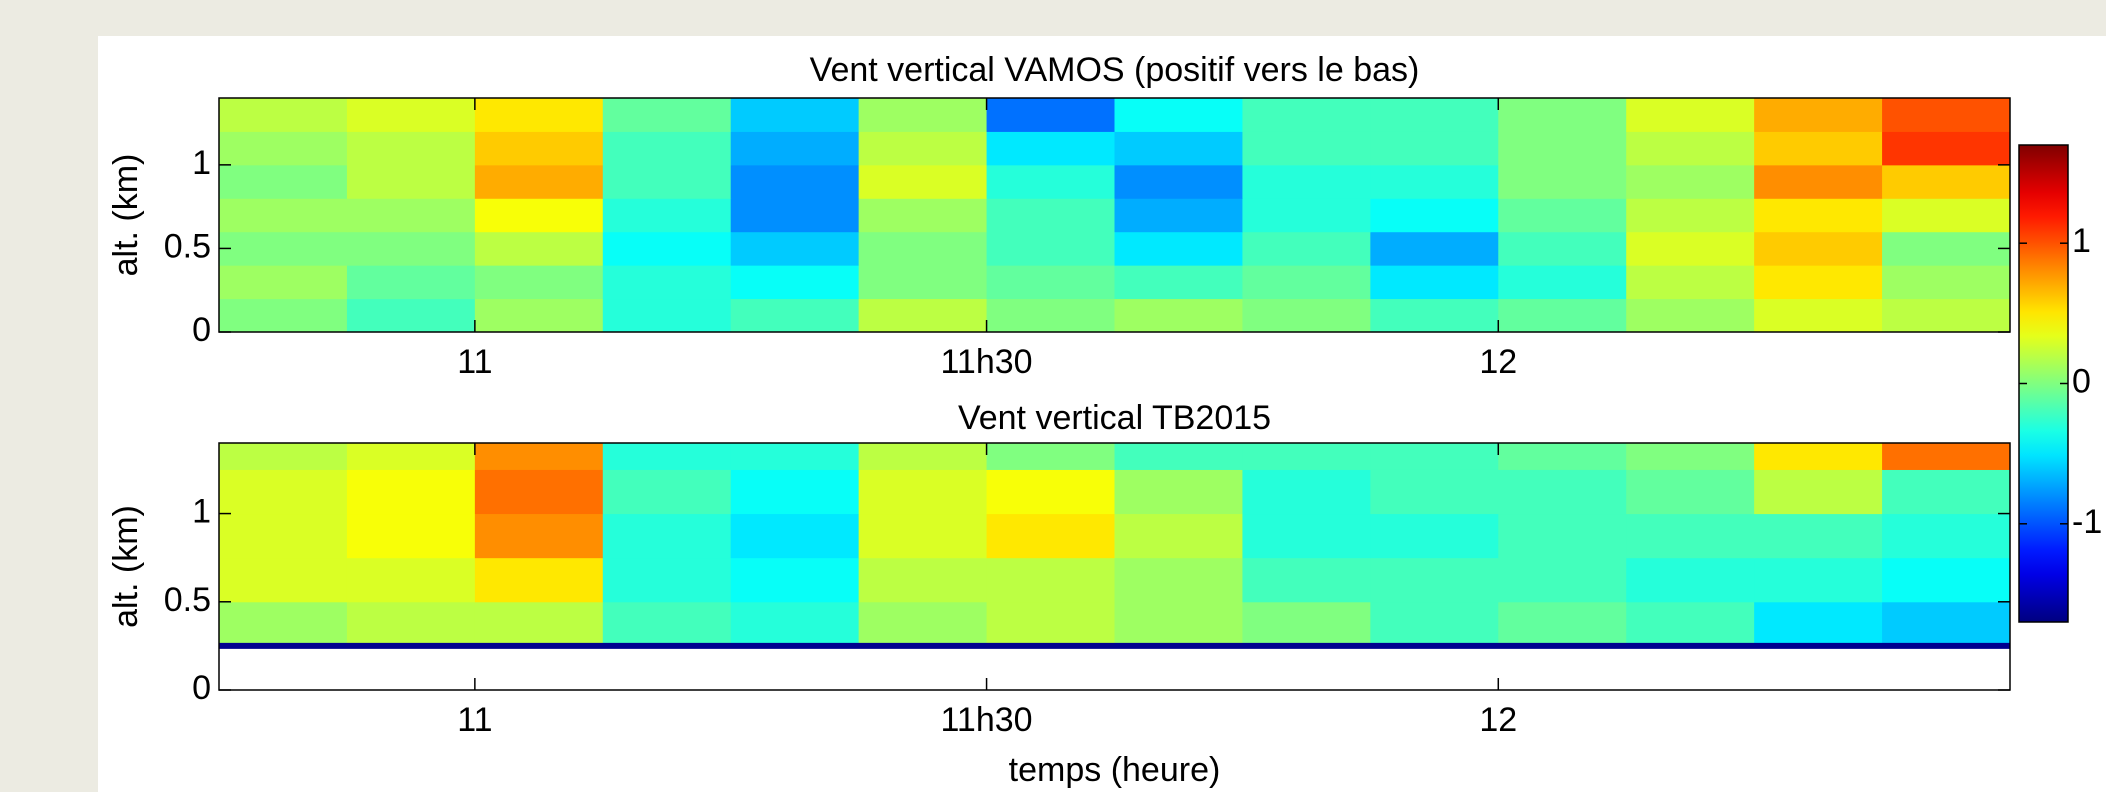 This screenshot has width=2106, height=792. I want to click on y-tick-label: 0.5, so click(187, 246).